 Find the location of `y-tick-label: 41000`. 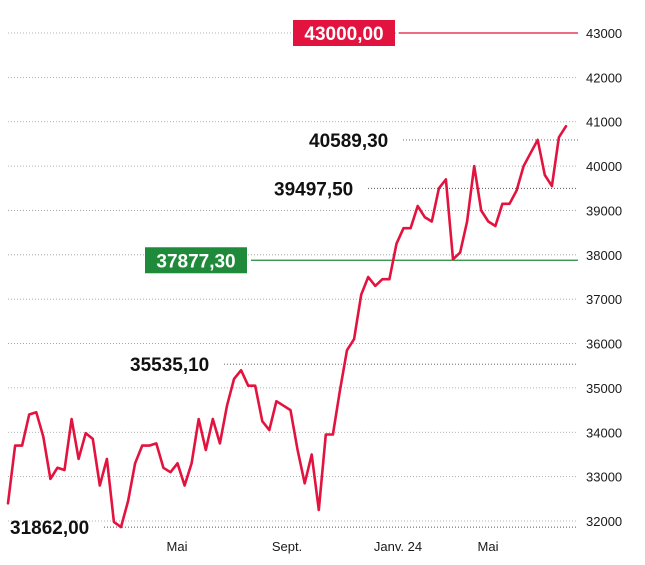

y-tick-label: 41000 is located at coordinates (604, 122).